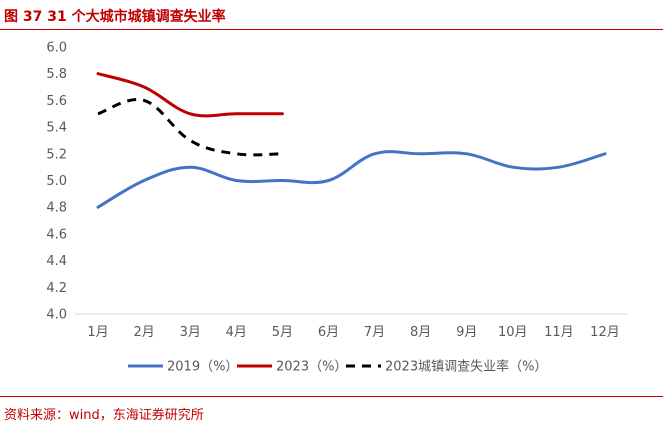  Describe the element at coordinates (331, 396) in the screenshot. I see `source-divider` at that location.